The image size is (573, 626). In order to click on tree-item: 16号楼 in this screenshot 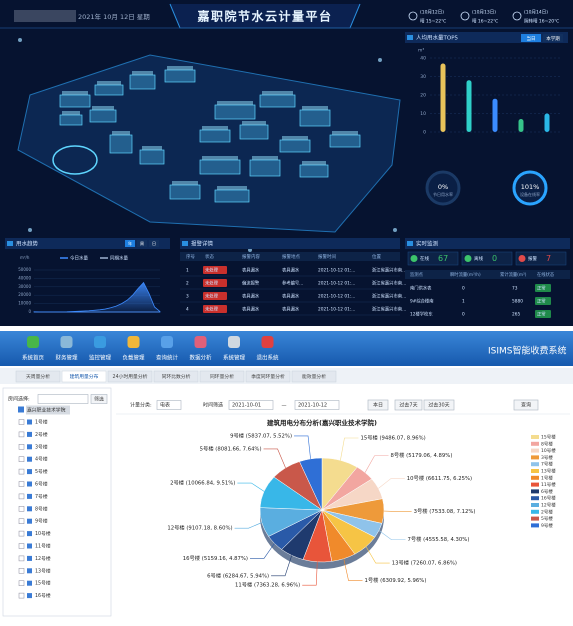, I will do `click(43, 595)`.